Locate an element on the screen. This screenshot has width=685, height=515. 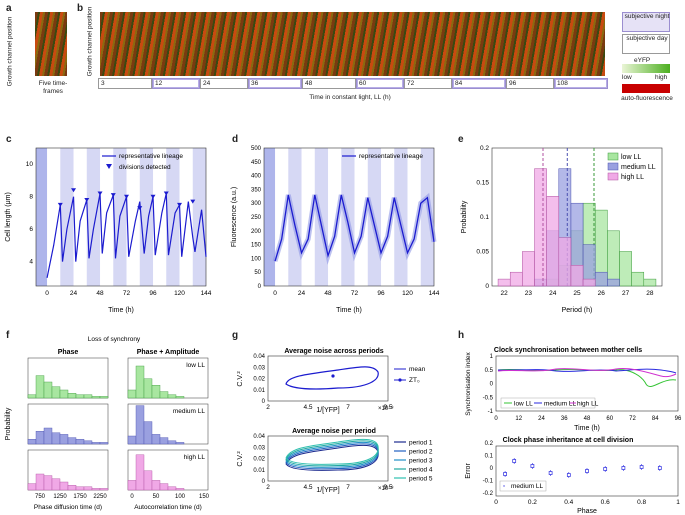
panel-c-ylabel: Cell length (μm) is located at coordinates (8, 217).